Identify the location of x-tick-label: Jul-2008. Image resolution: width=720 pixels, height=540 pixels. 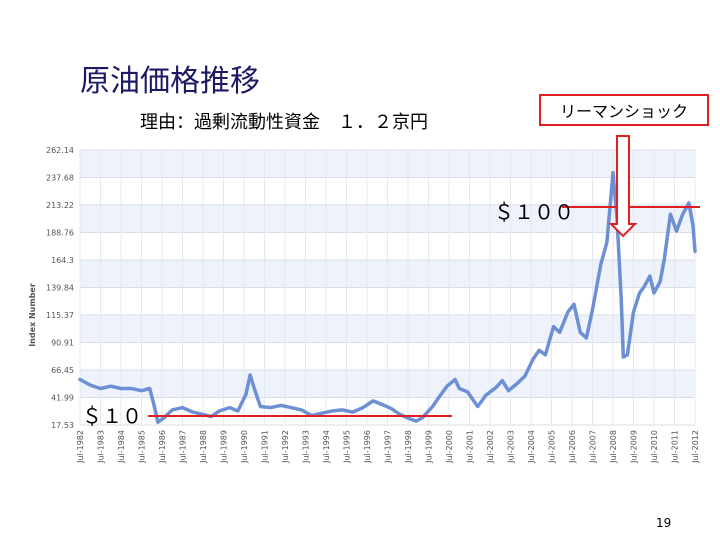
(613, 447).